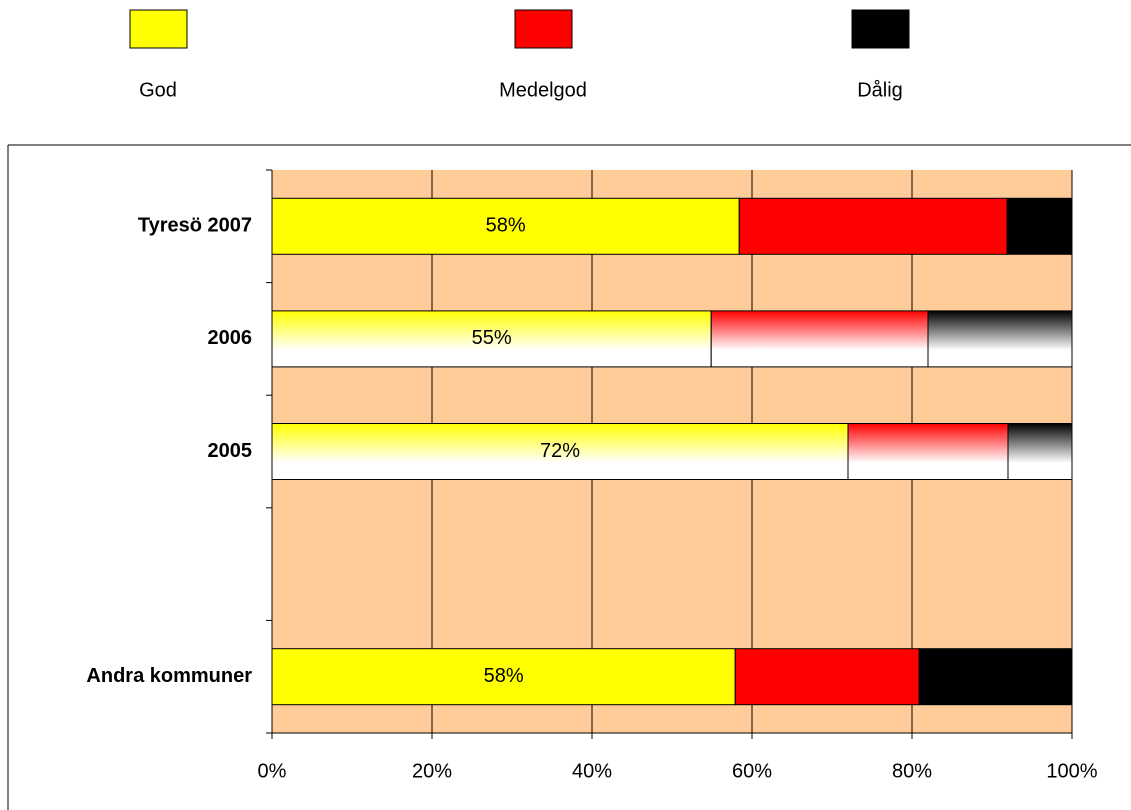 The image size is (1131, 810). I want to click on value-label: 72%, so click(560, 451).